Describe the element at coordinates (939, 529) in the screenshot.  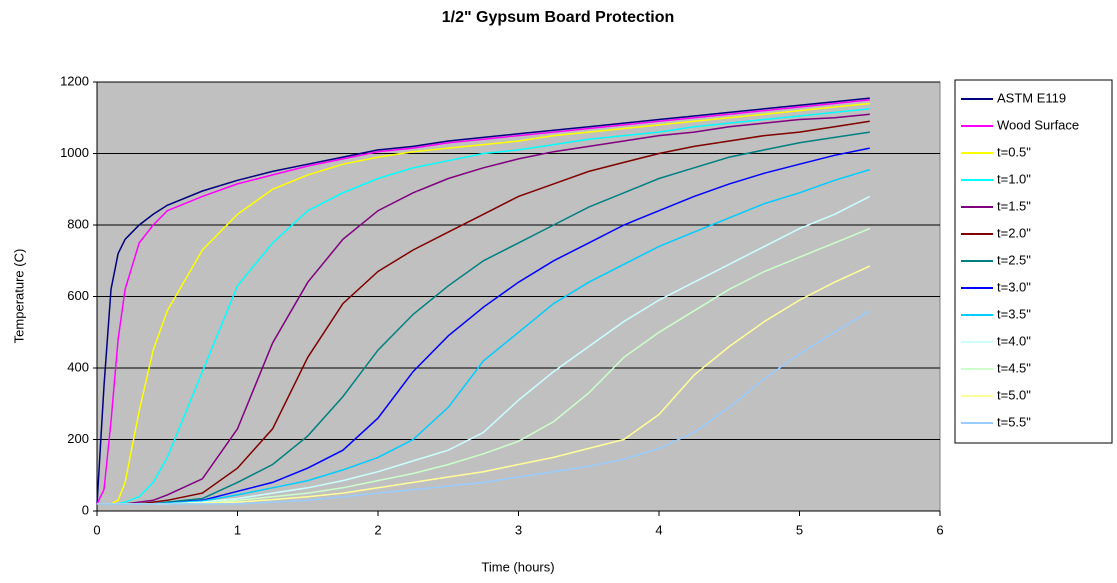
I see `x-tick-label: 6` at that location.